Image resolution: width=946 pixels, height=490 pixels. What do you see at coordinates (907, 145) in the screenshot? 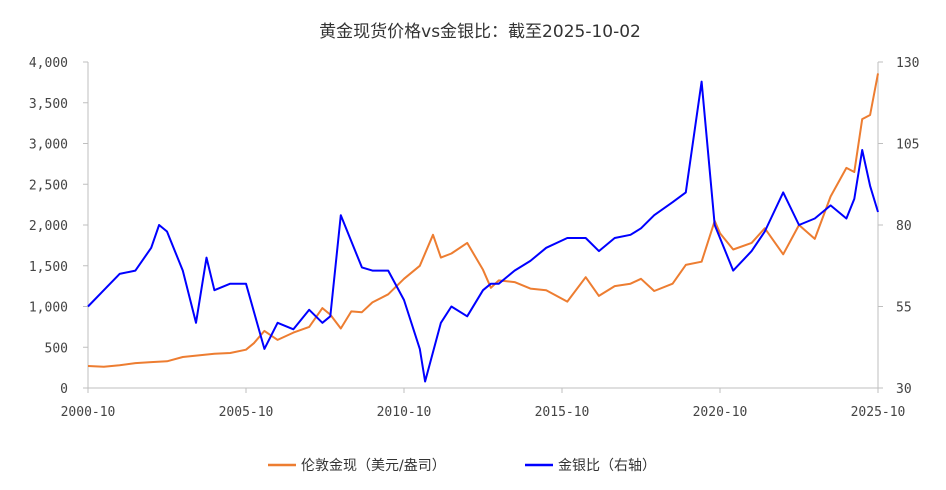
I see `y-right-tick-label: 105` at bounding box center [907, 145].